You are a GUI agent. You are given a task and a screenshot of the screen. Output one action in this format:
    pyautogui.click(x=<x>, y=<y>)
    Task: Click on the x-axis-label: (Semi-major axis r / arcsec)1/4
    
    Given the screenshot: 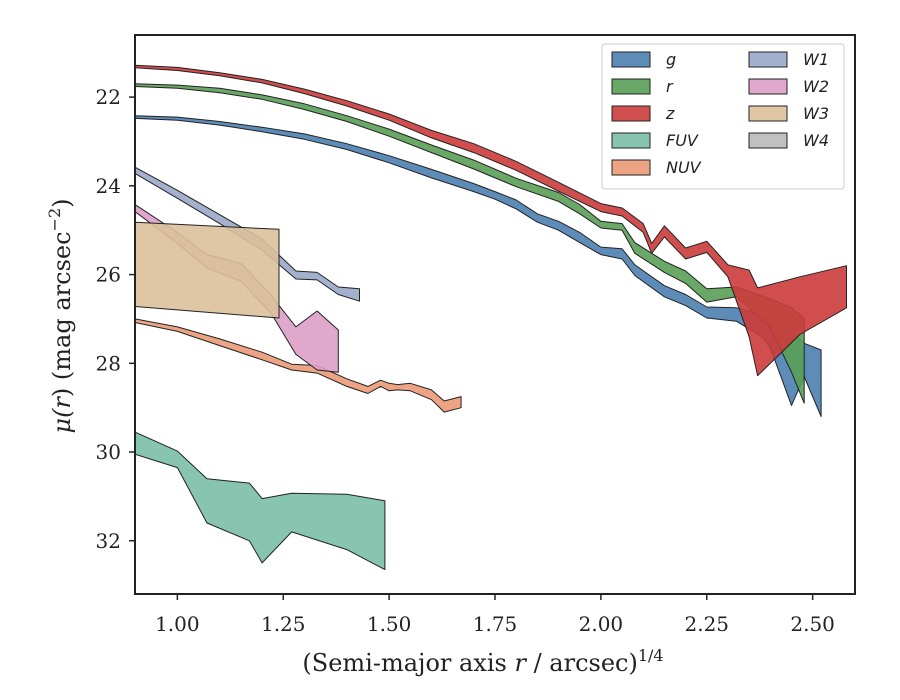 What is the action you would take?
    pyautogui.click(x=482, y=661)
    